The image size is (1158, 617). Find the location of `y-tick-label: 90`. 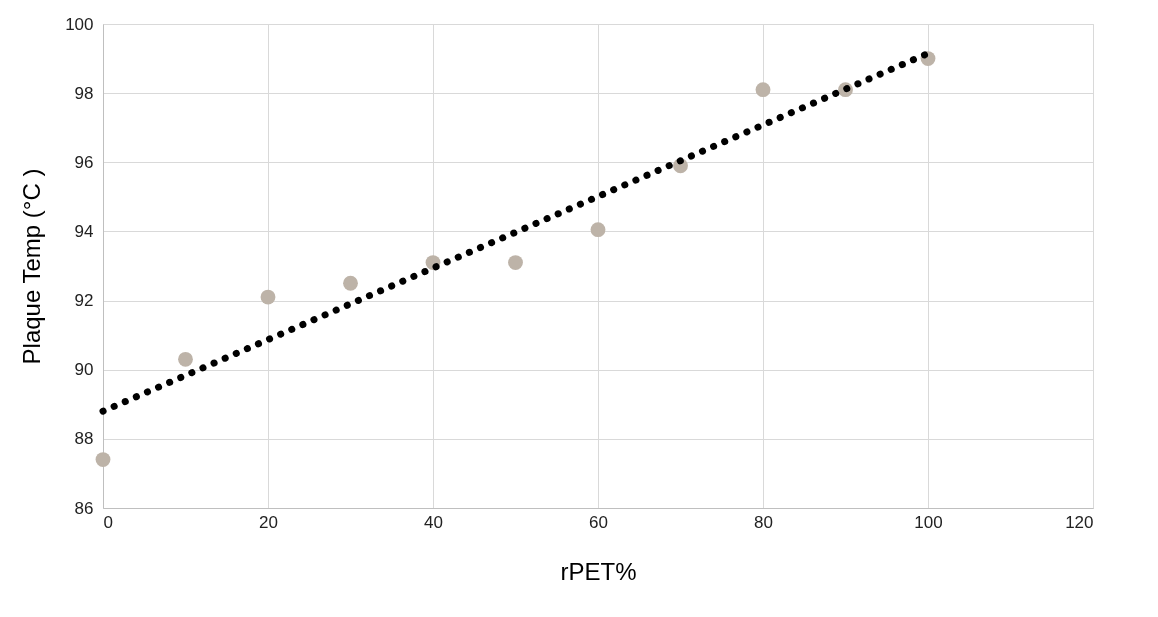

y-tick-label: 90 is located at coordinates (84, 370).